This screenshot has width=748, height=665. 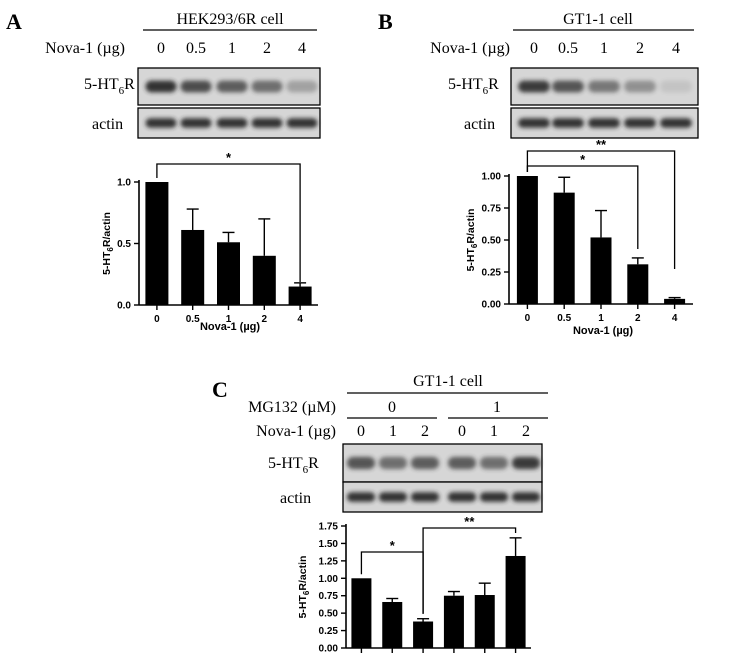 I want to click on cell-label: HEK293/6R cell, so click(x=230, y=19).